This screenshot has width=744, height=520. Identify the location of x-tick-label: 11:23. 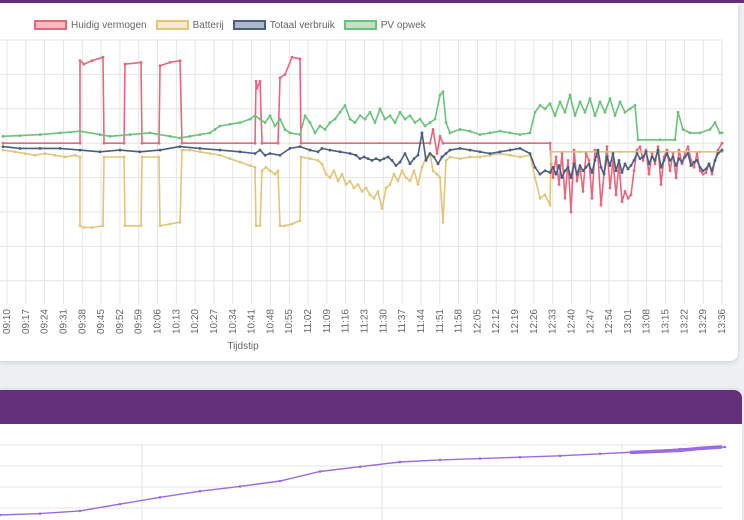
(365, 321).